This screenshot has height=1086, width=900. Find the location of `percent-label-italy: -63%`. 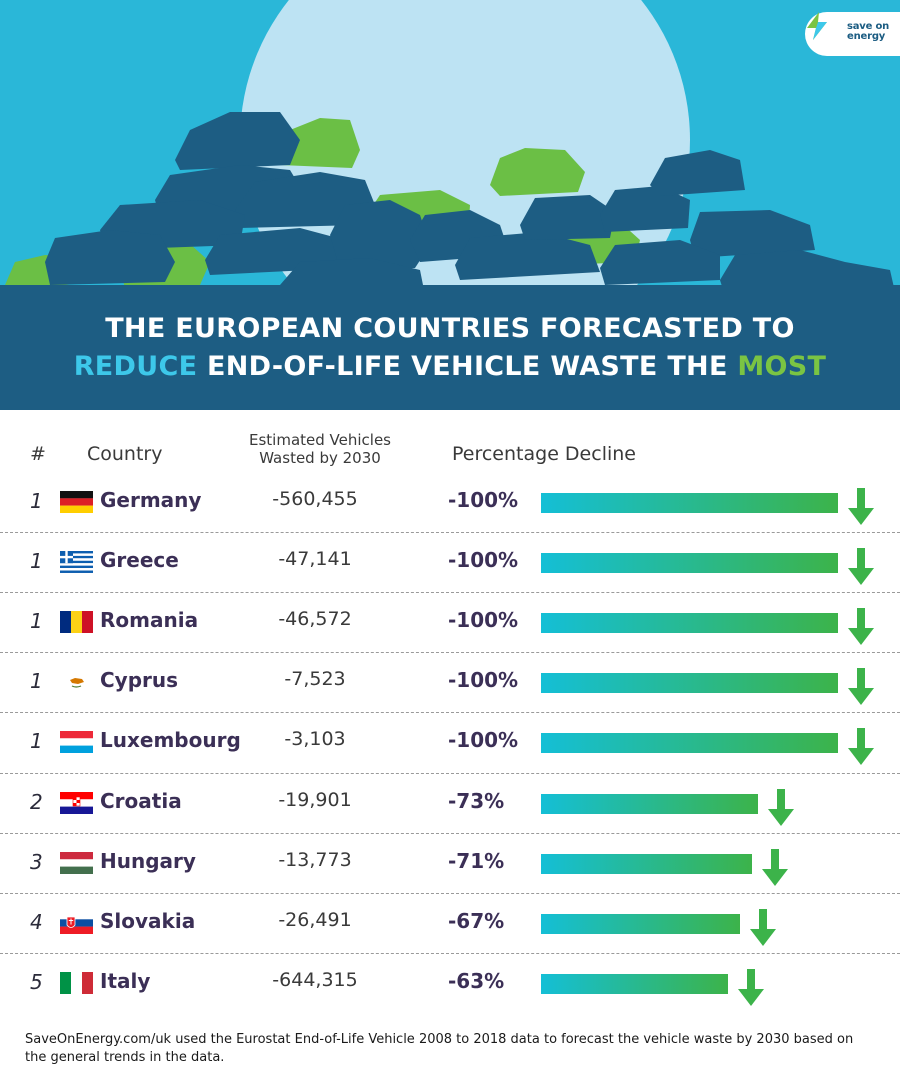

percent-label-italy: -63% is located at coordinates (476, 980).